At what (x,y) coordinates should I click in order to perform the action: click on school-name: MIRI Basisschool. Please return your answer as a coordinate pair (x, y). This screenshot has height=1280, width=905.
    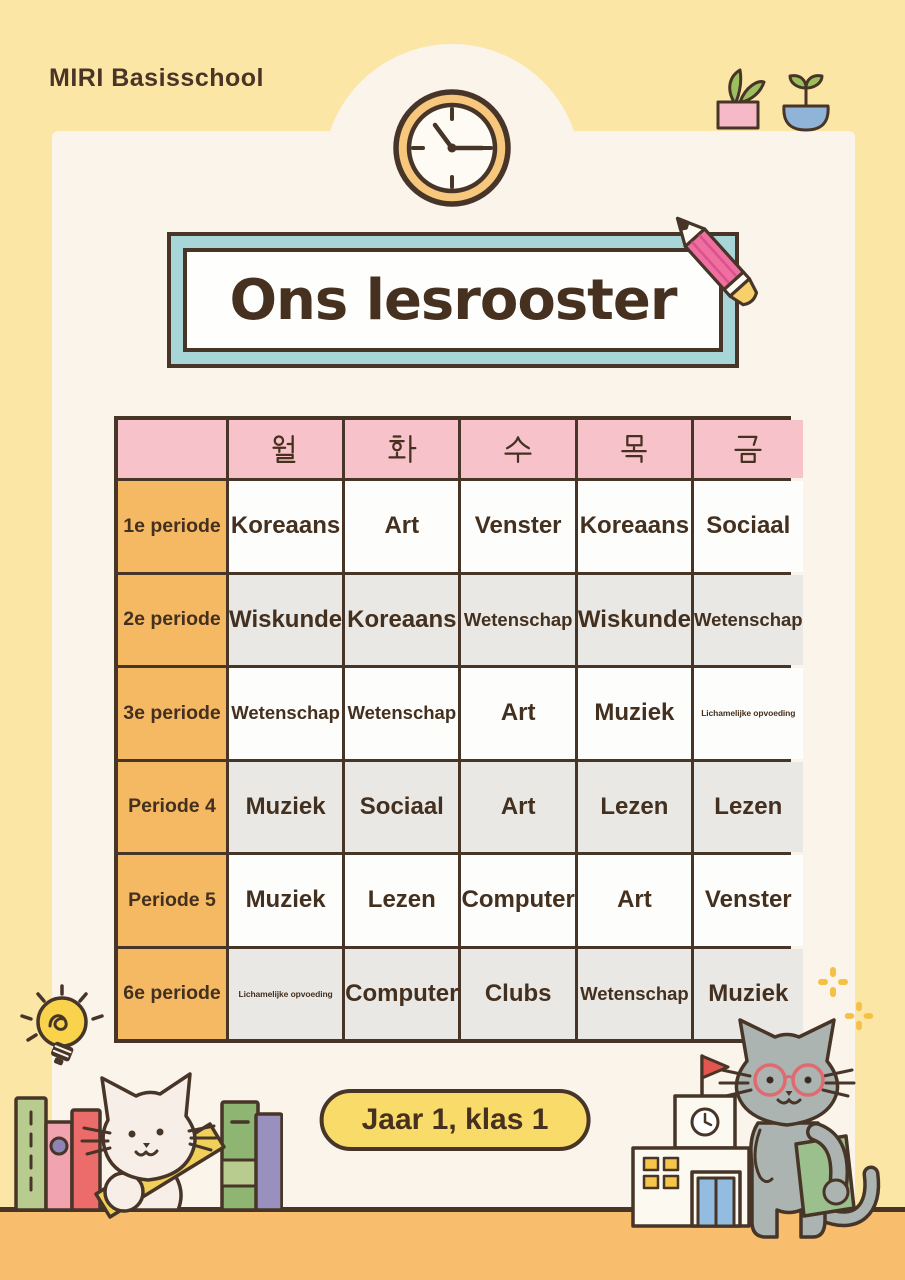
    Looking at the image, I should click on (156, 78).